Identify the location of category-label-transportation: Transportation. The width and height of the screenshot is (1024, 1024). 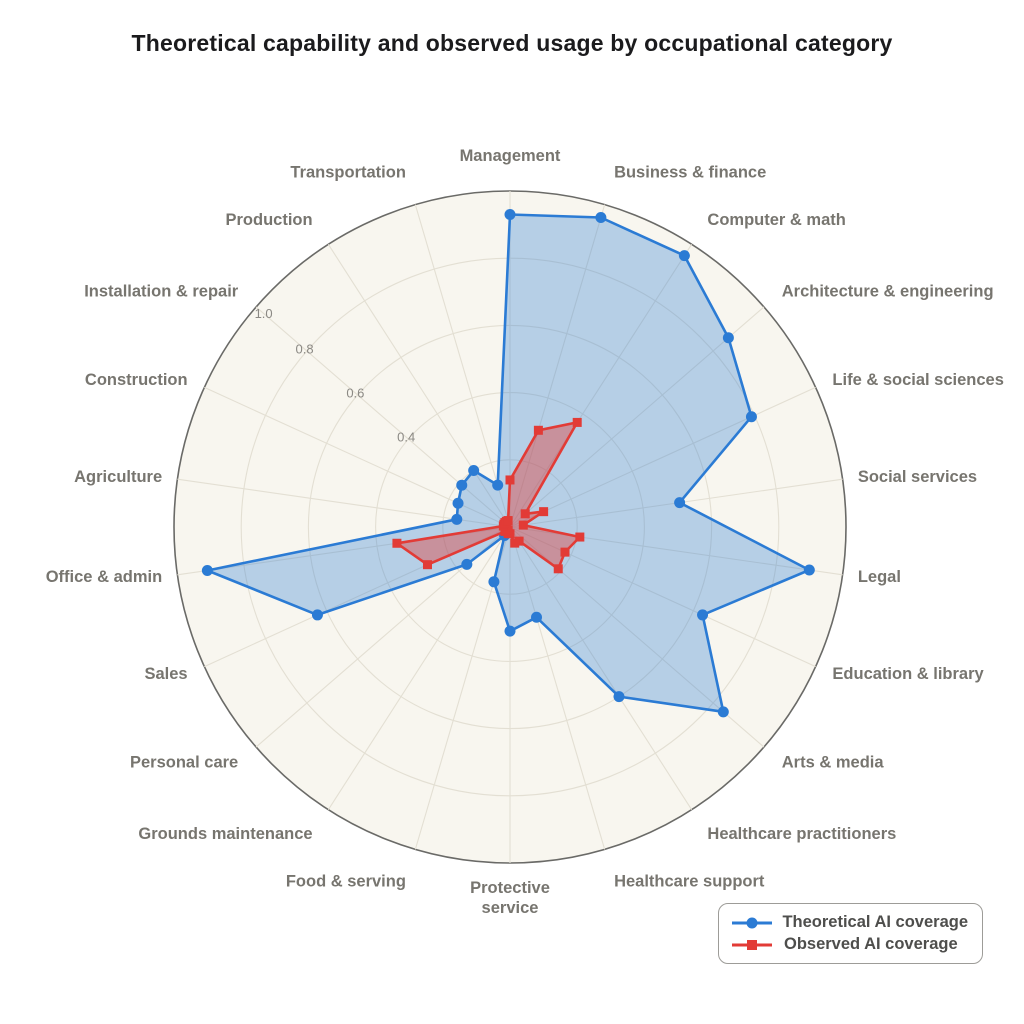
(348, 173).